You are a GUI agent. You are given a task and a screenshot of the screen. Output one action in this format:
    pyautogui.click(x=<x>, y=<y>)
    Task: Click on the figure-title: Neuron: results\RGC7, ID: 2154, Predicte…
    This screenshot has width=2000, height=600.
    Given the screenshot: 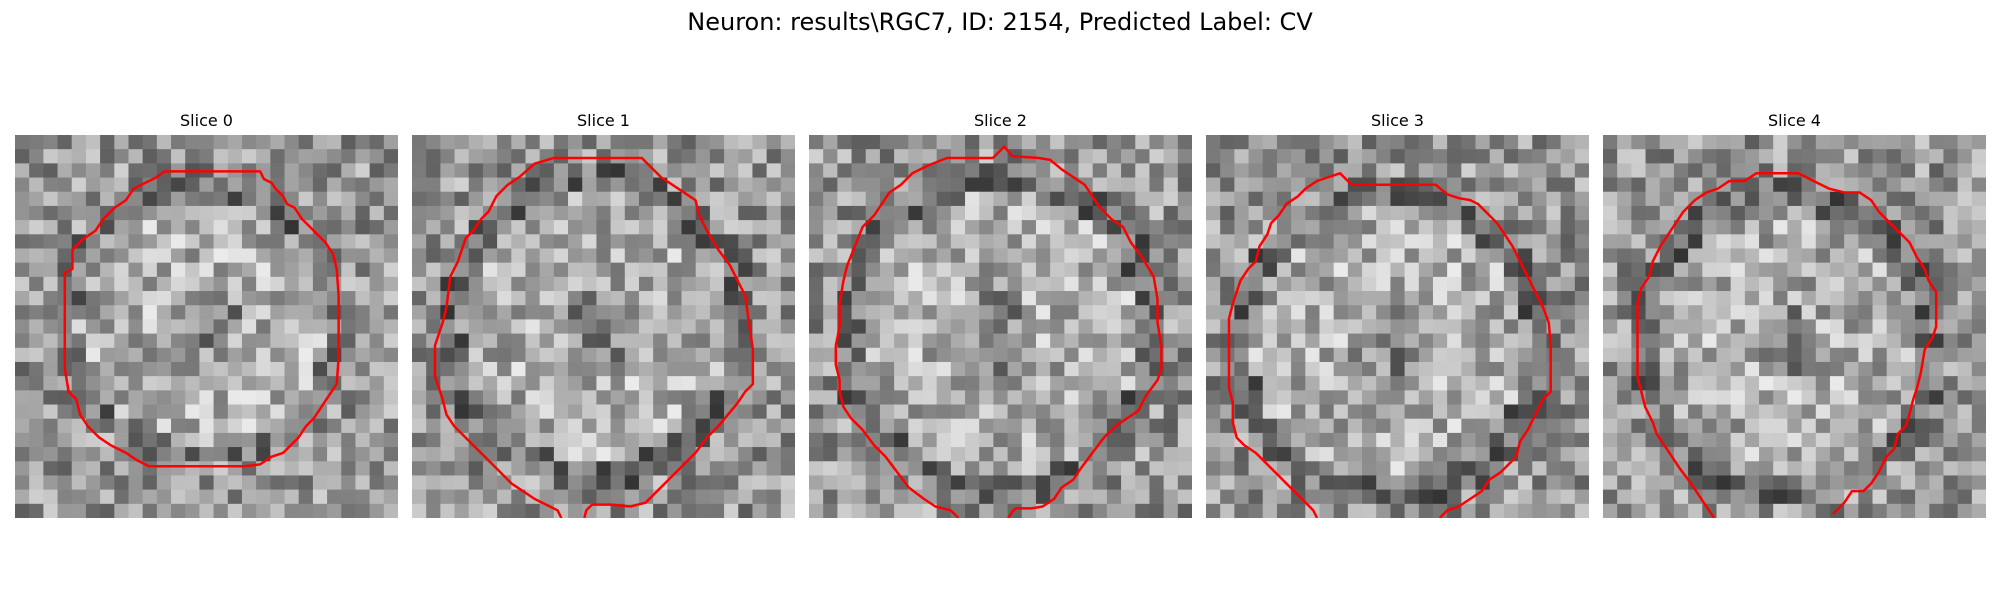 What is the action you would take?
    pyautogui.click(x=1000, y=22)
    